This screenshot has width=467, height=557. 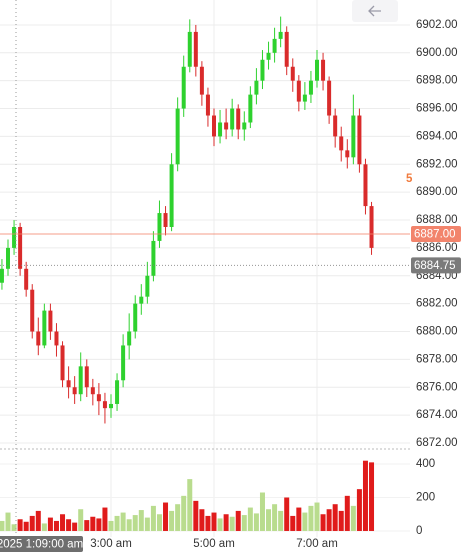 What do you see at coordinates (437, 109) in the screenshot?
I see `y-tick-label: 6896.00` at bounding box center [437, 109].